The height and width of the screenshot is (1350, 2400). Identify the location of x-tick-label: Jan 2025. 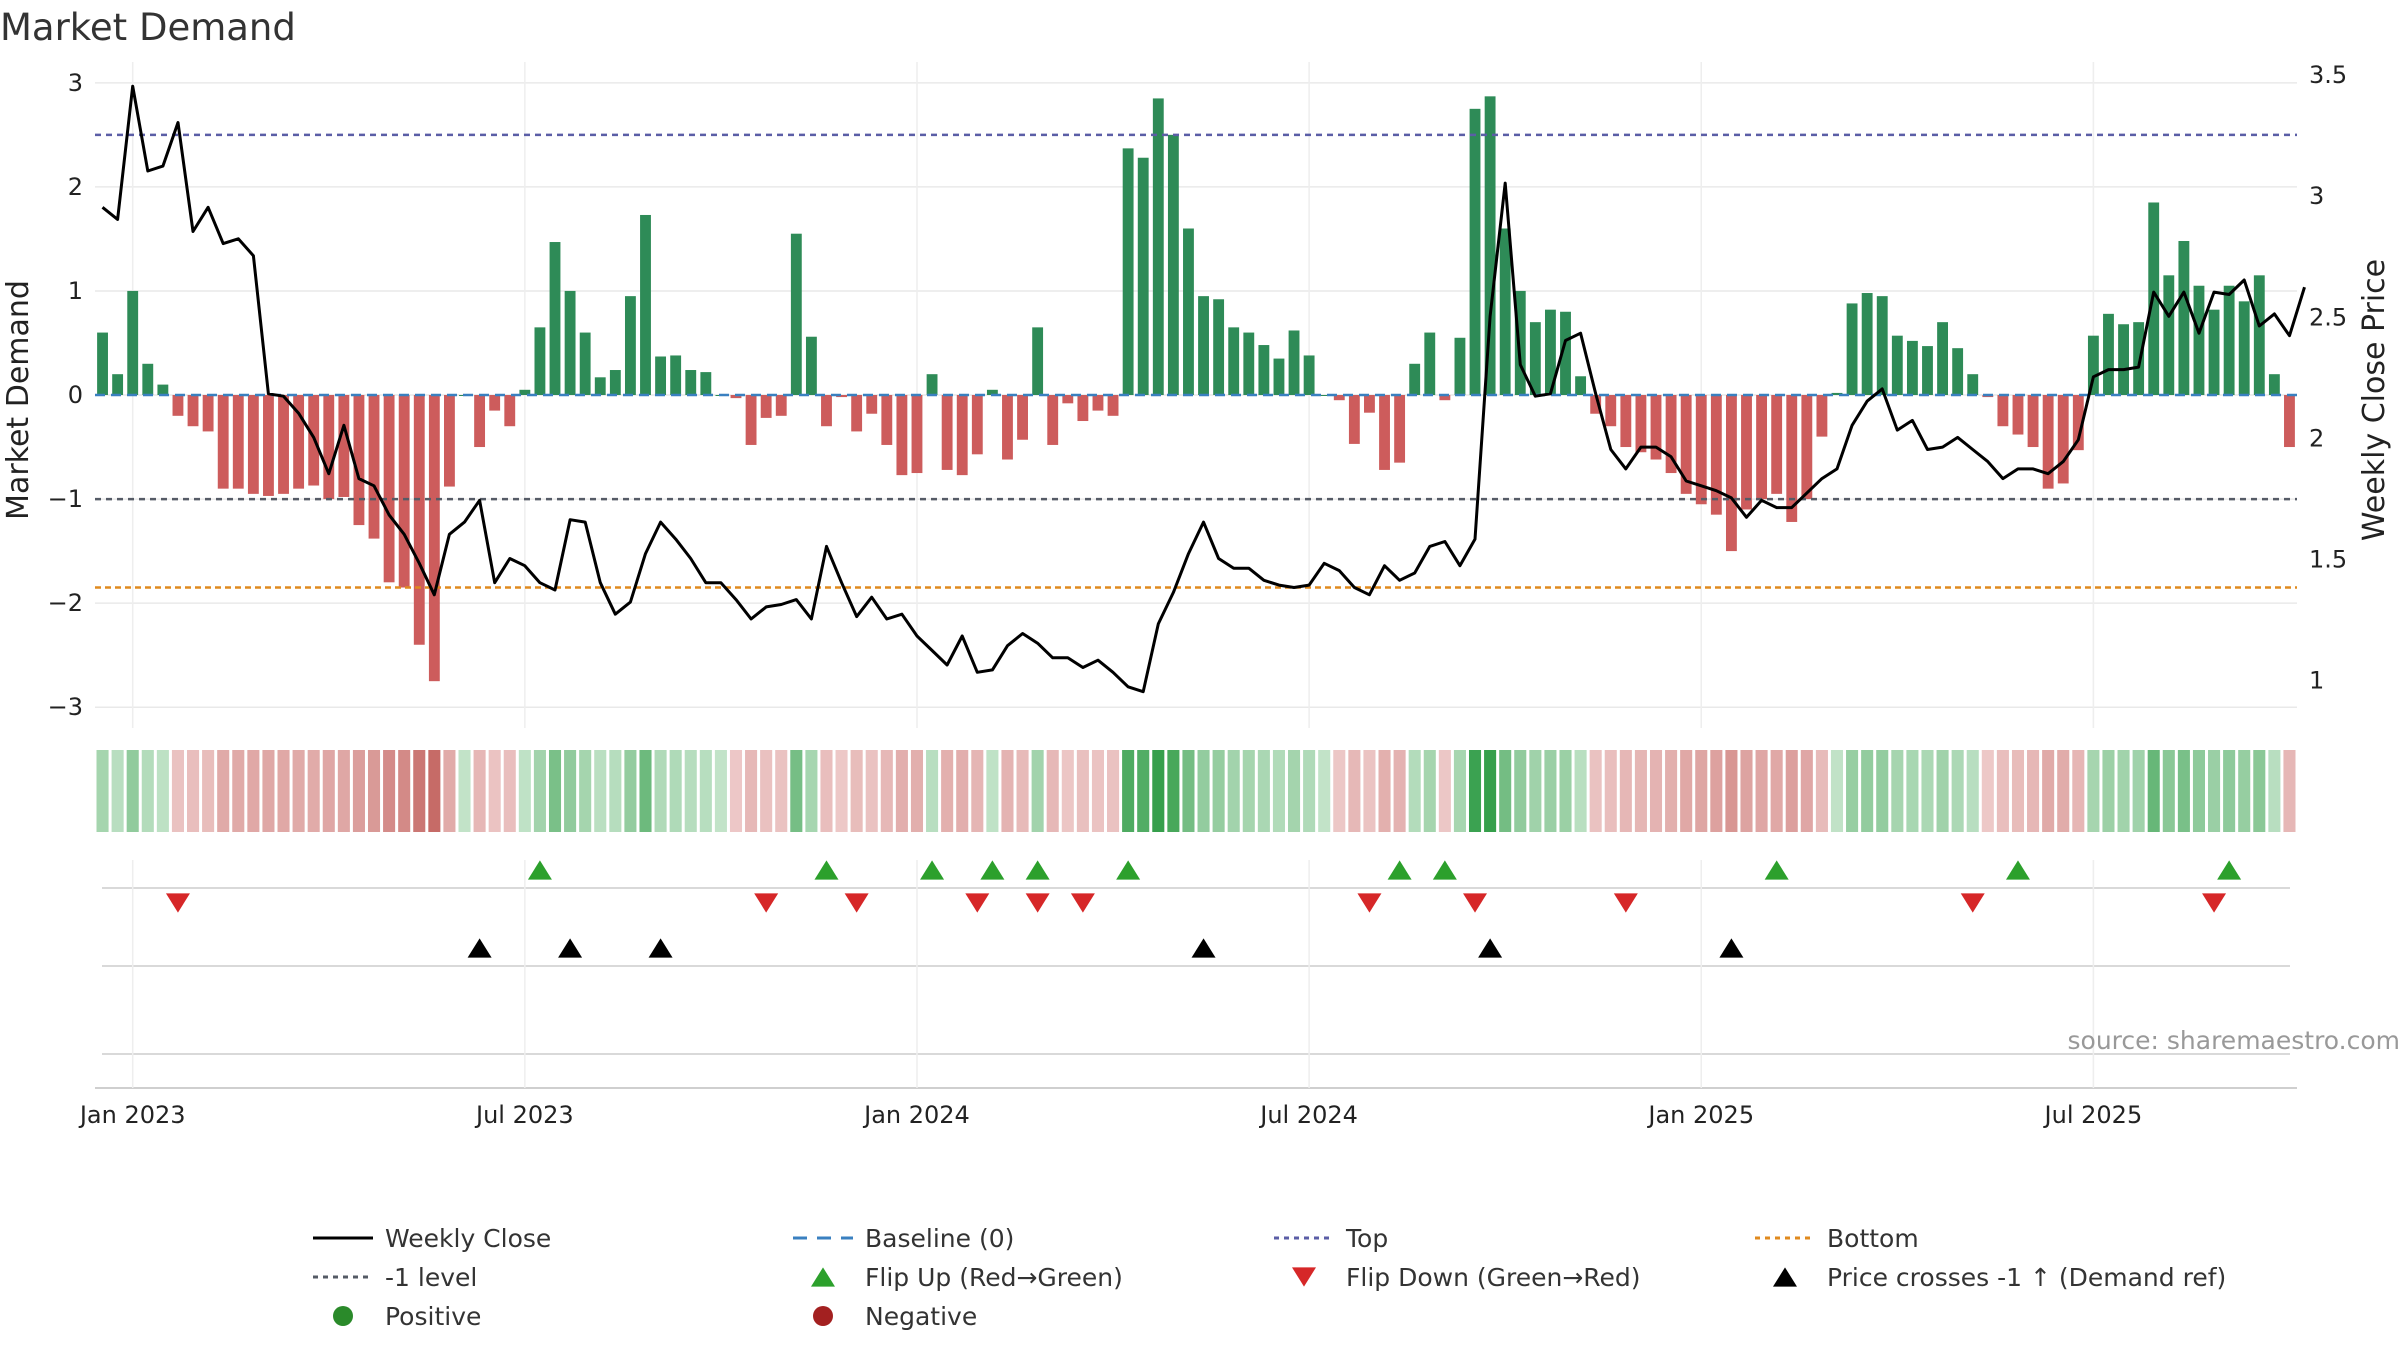
(1700, 1115).